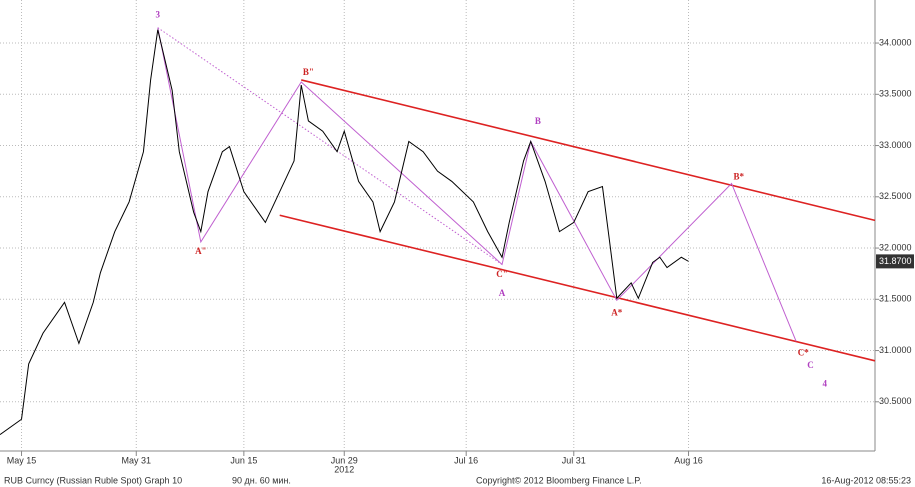  What do you see at coordinates (243, 460) in the screenshot?
I see `x-tick-label: Jun 15` at bounding box center [243, 460].